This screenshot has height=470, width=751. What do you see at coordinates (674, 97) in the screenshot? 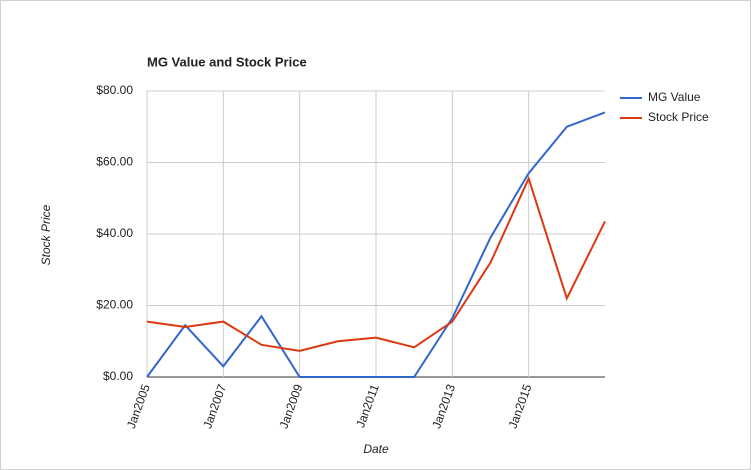
I see `legend-label: MG Value` at bounding box center [674, 97].